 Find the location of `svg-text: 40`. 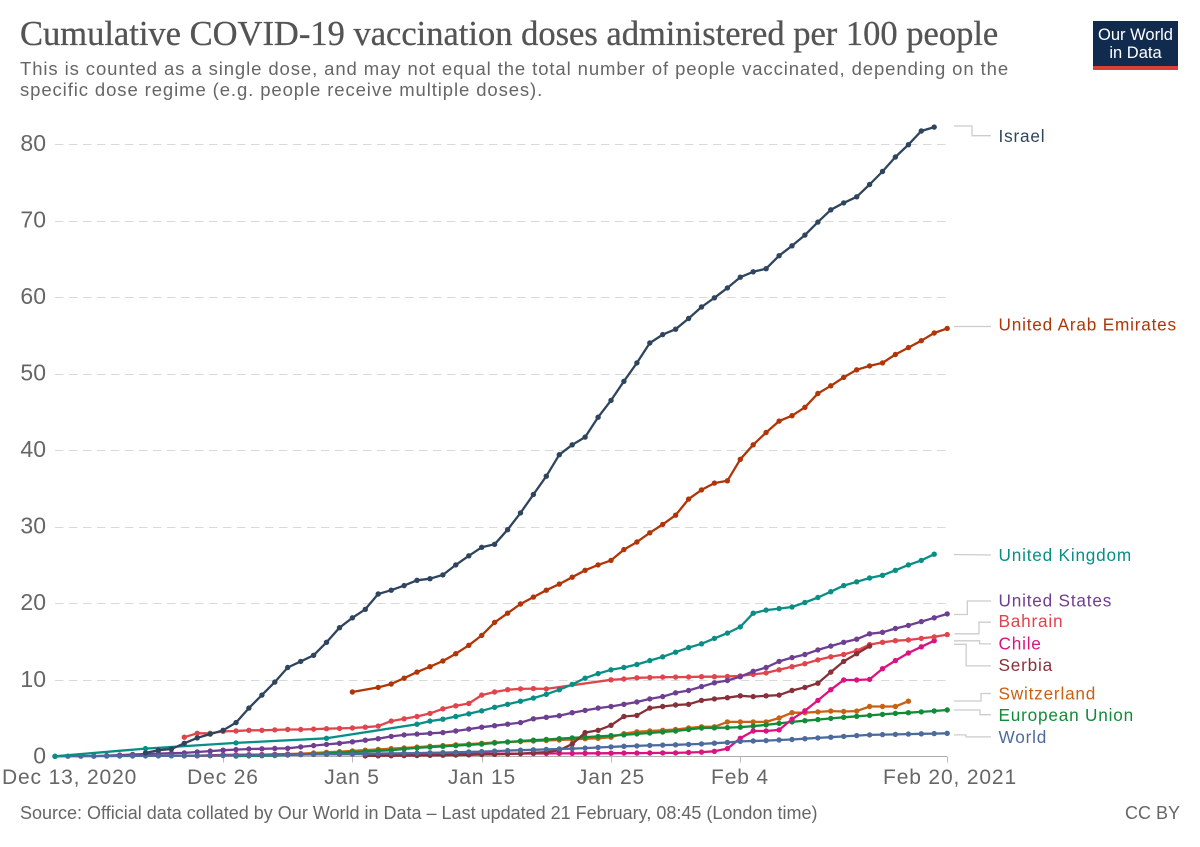

svg-text: 40 is located at coordinates (33, 449).